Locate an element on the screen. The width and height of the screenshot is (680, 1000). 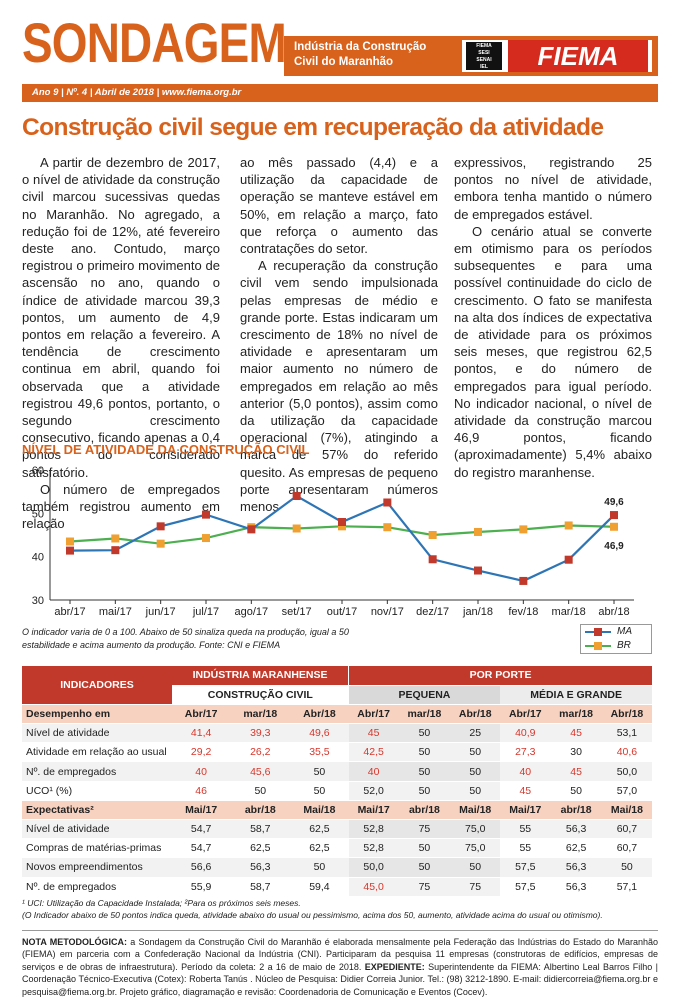
th-media: MÉDIA E GRANDE is located at coordinates (576, 695).